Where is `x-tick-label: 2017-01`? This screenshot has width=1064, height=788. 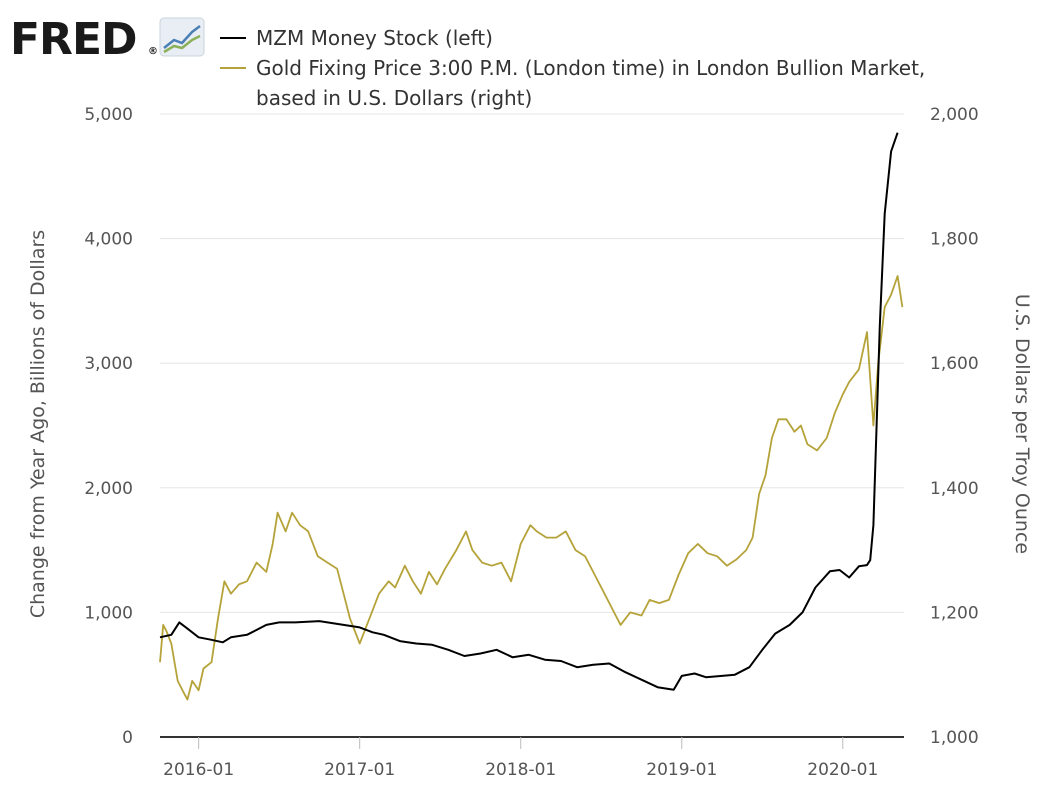 x-tick-label: 2017-01 is located at coordinates (359, 770).